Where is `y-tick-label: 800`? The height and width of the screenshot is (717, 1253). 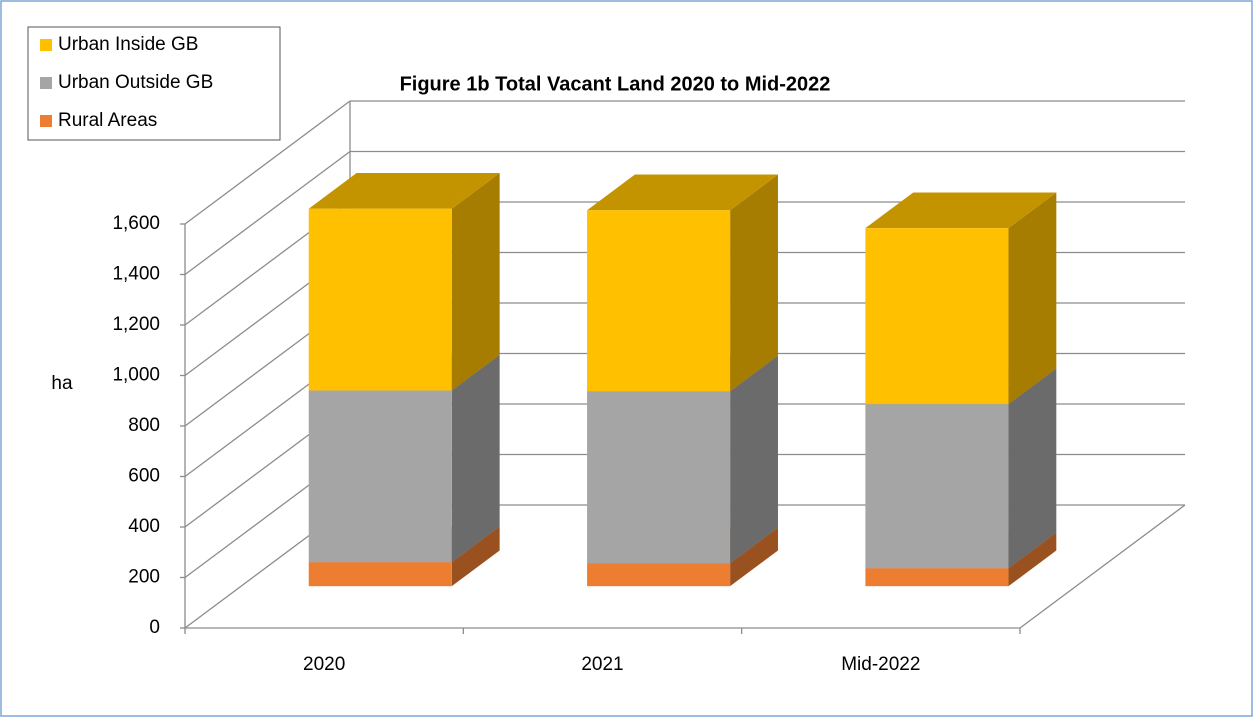
y-tick-label: 800 is located at coordinates (144, 425).